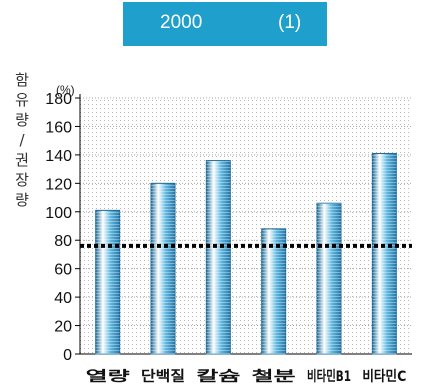  Describe the element at coordinates (181, 22) in the screenshot. I see `header-year: 2000` at that location.